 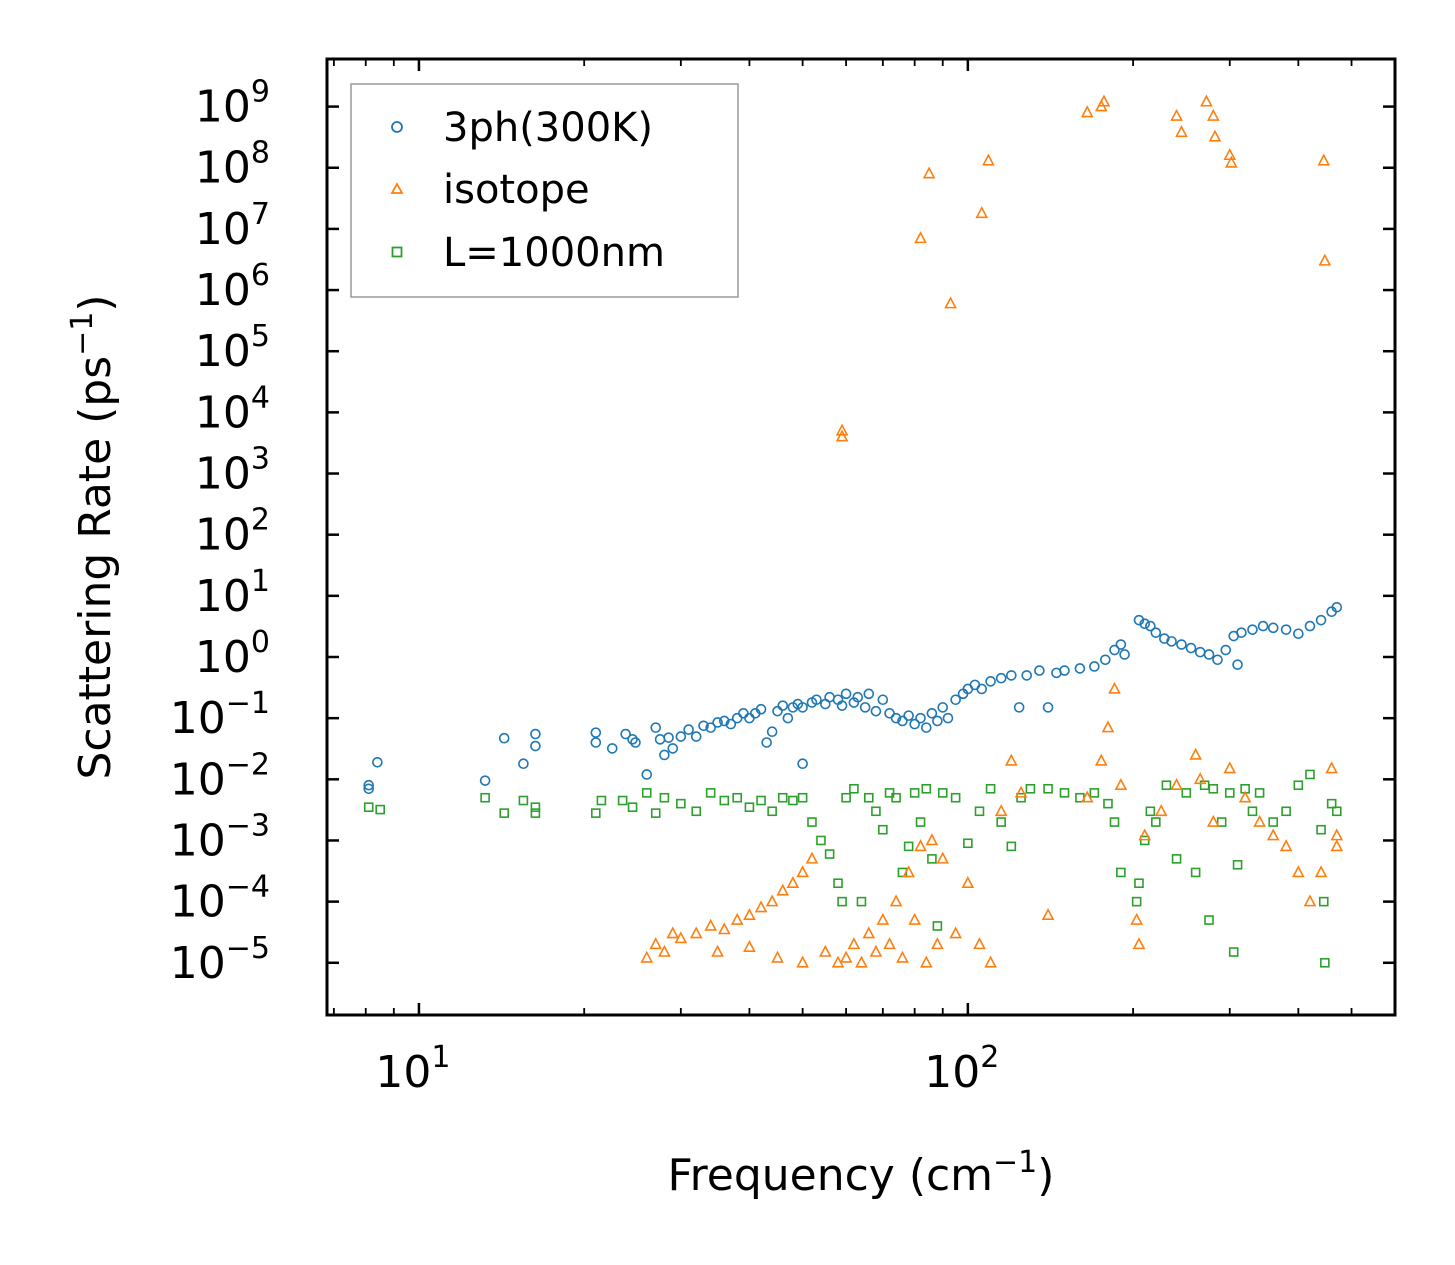 What do you see at coordinates (248, 825) in the screenshot?
I see `tick-exponent: −3` at bounding box center [248, 825].